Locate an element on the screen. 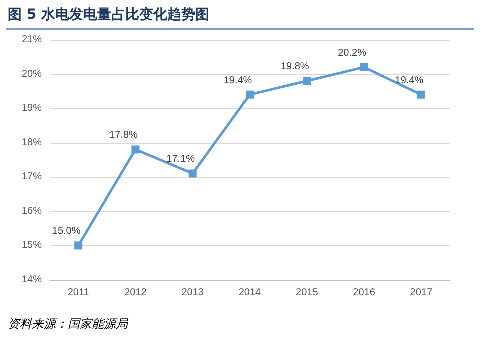  data-label: 17.8% is located at coordinates (124, 136).